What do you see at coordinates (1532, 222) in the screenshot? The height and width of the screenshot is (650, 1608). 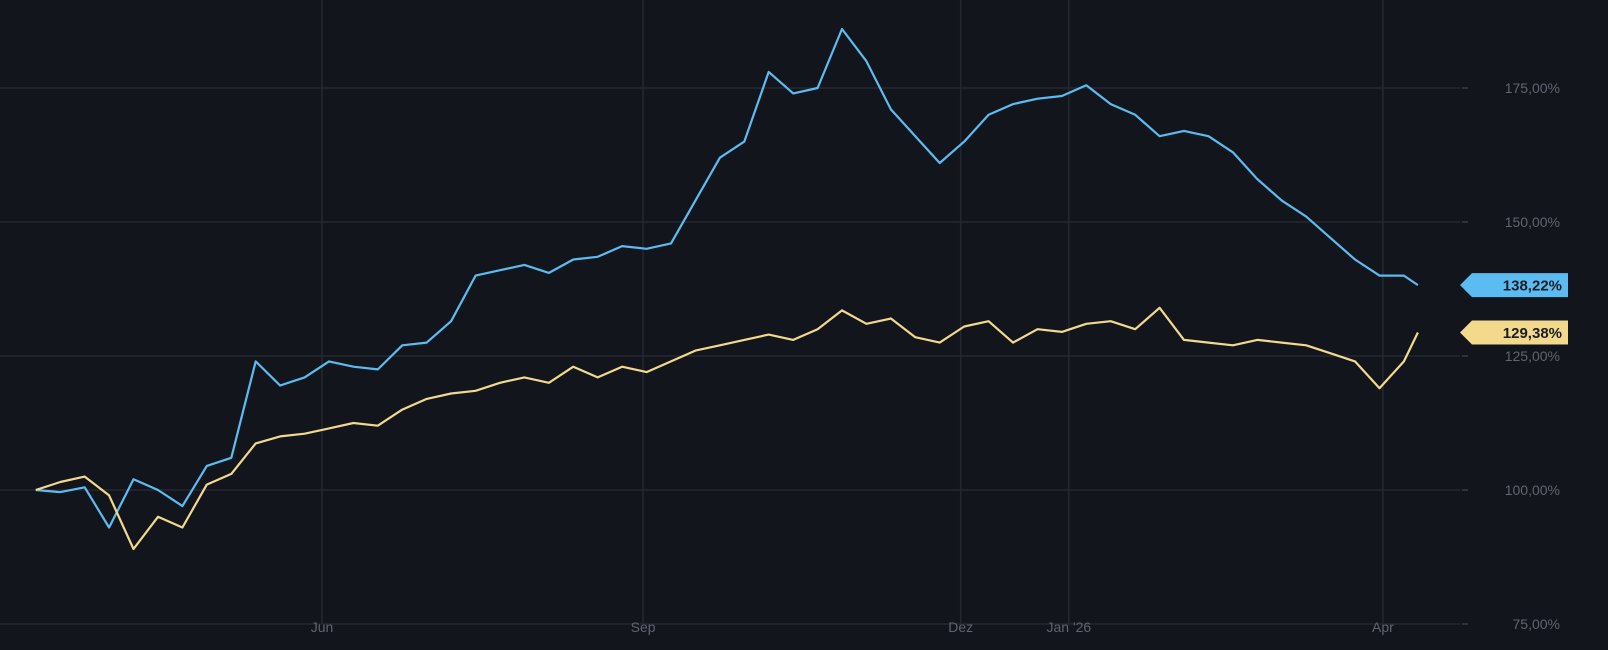 I see `y-tick-label: 150,00%` at bounding box center [1532, 222].